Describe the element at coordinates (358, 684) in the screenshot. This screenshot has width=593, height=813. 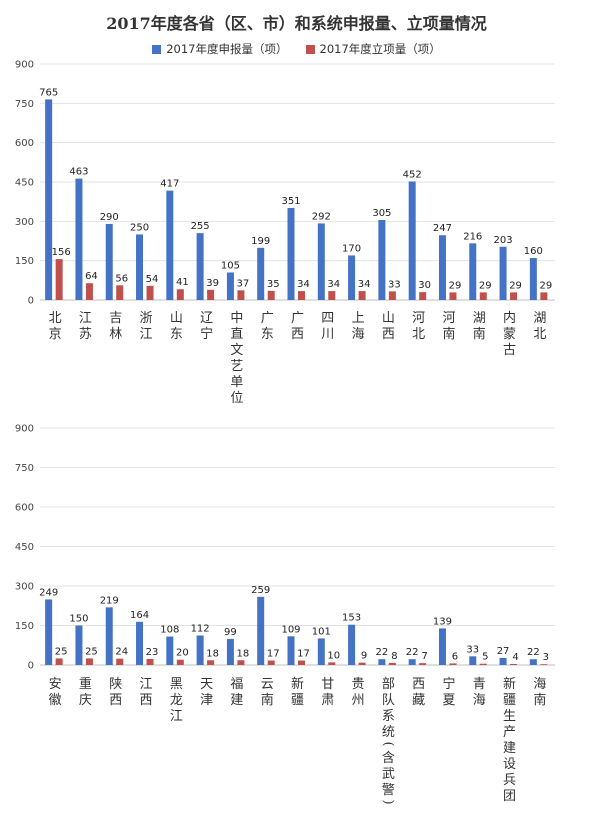
I see `category-label-char: 贵` at that location.